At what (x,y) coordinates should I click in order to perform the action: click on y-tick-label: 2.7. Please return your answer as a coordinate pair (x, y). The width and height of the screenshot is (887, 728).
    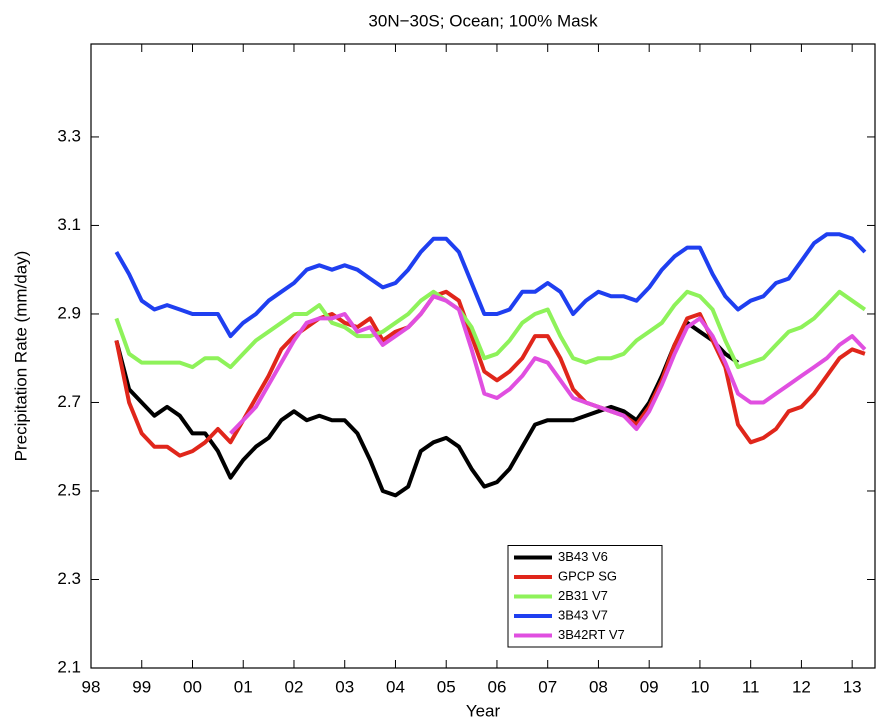
    Looking at the image, I should click on (69, 401).